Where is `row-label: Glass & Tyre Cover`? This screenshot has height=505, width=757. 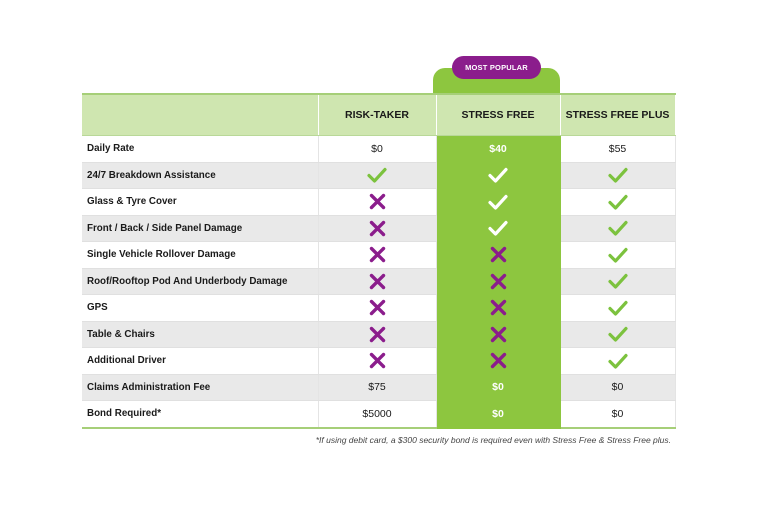 row-label: Glass & Tyre Cover is located at coordinates (200, 202).